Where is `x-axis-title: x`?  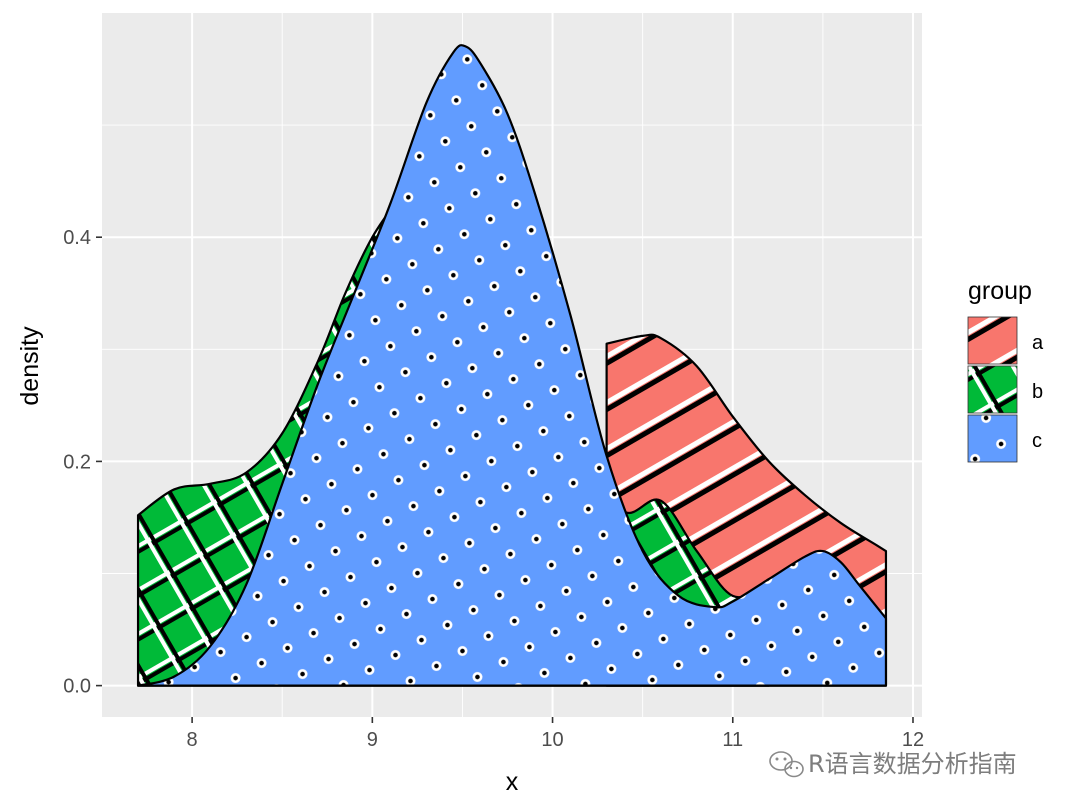 x-axis-title: x is located at coordinates (512, 782).